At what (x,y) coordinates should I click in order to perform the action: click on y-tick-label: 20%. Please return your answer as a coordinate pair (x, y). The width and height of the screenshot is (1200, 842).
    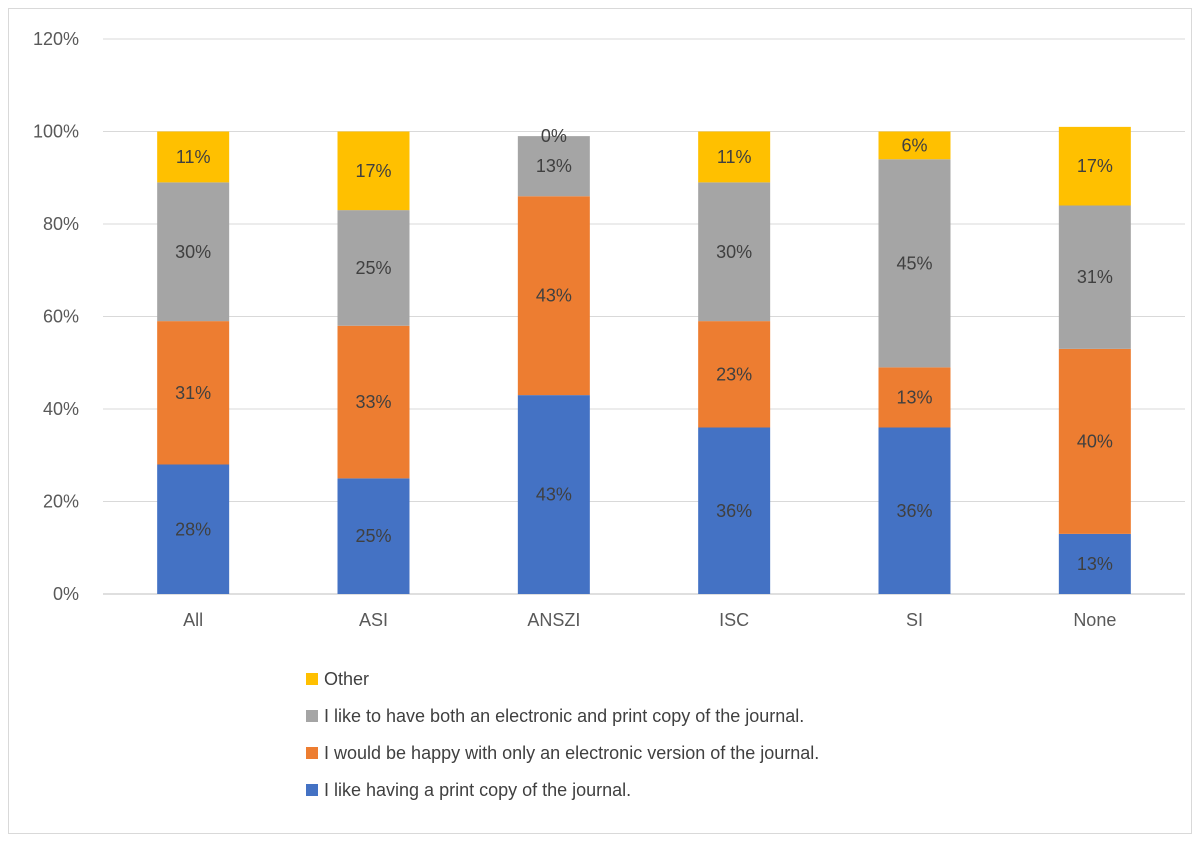
    Looking at the image, I should click on (61, 502).